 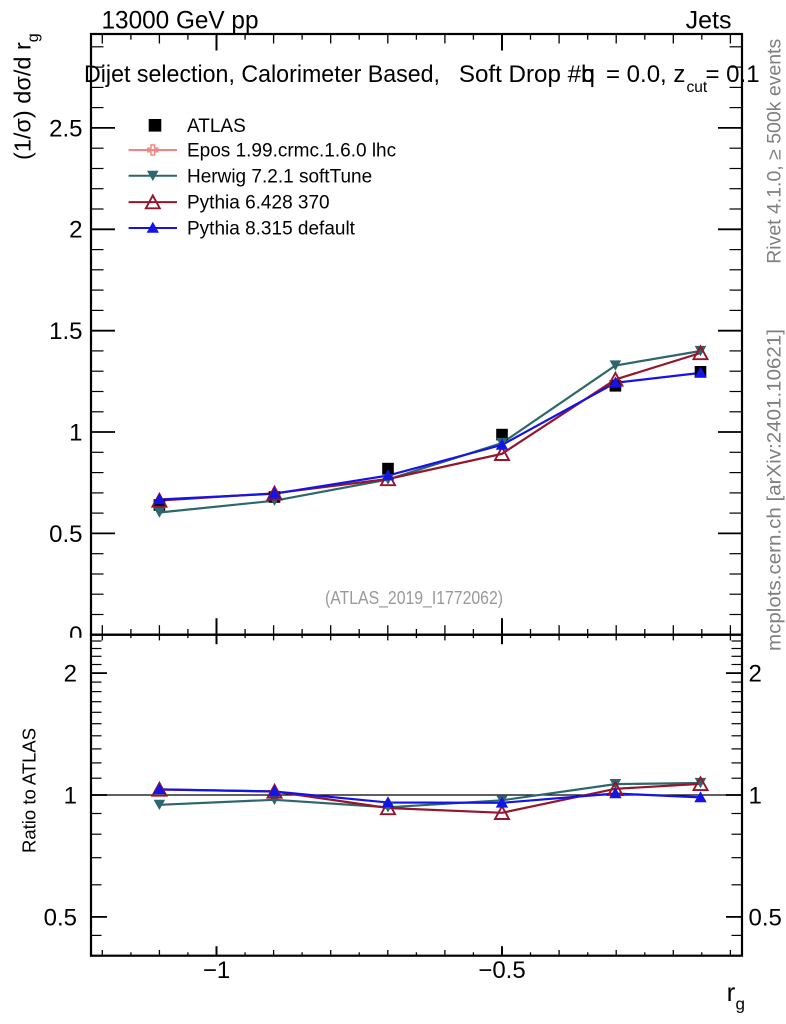 What do you see at coordinates (414, 598) in the screenshot?
I see `svg-text: (ATLAS_2019_I1772062)` at bounding box center [414, 598].